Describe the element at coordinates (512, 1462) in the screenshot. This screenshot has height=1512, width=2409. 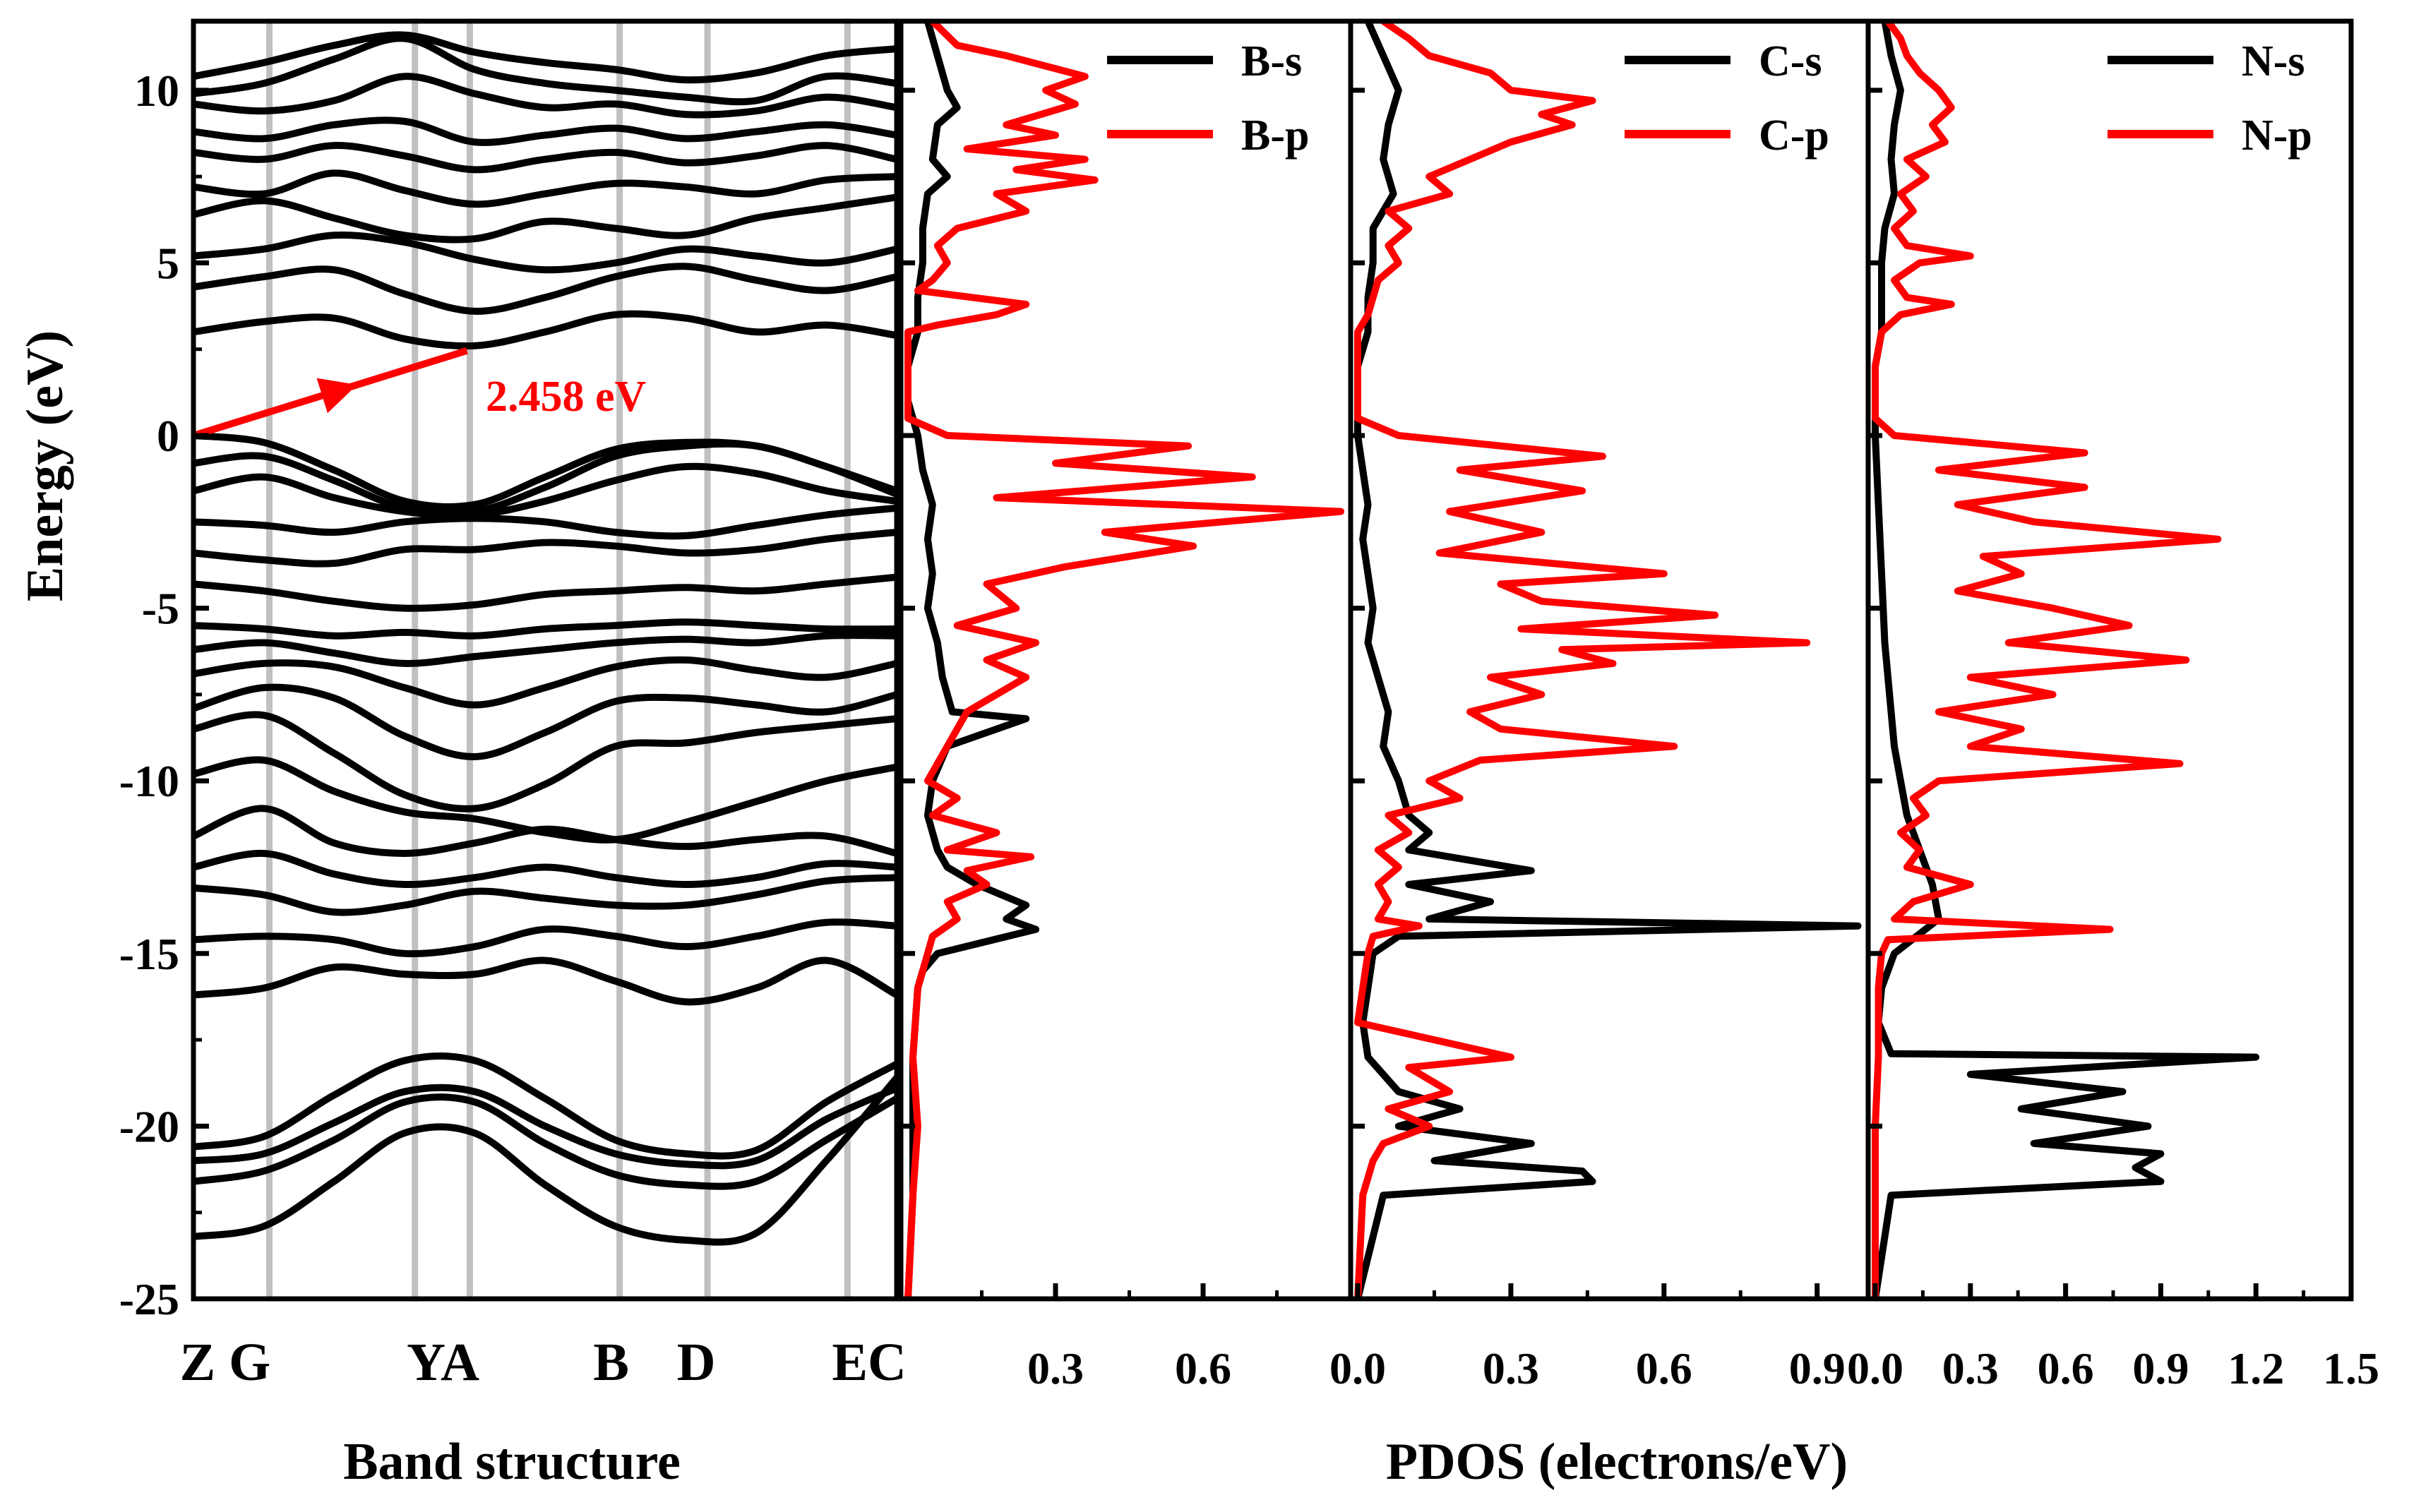
I see `band-x-axis-title: Band structure` at that location.